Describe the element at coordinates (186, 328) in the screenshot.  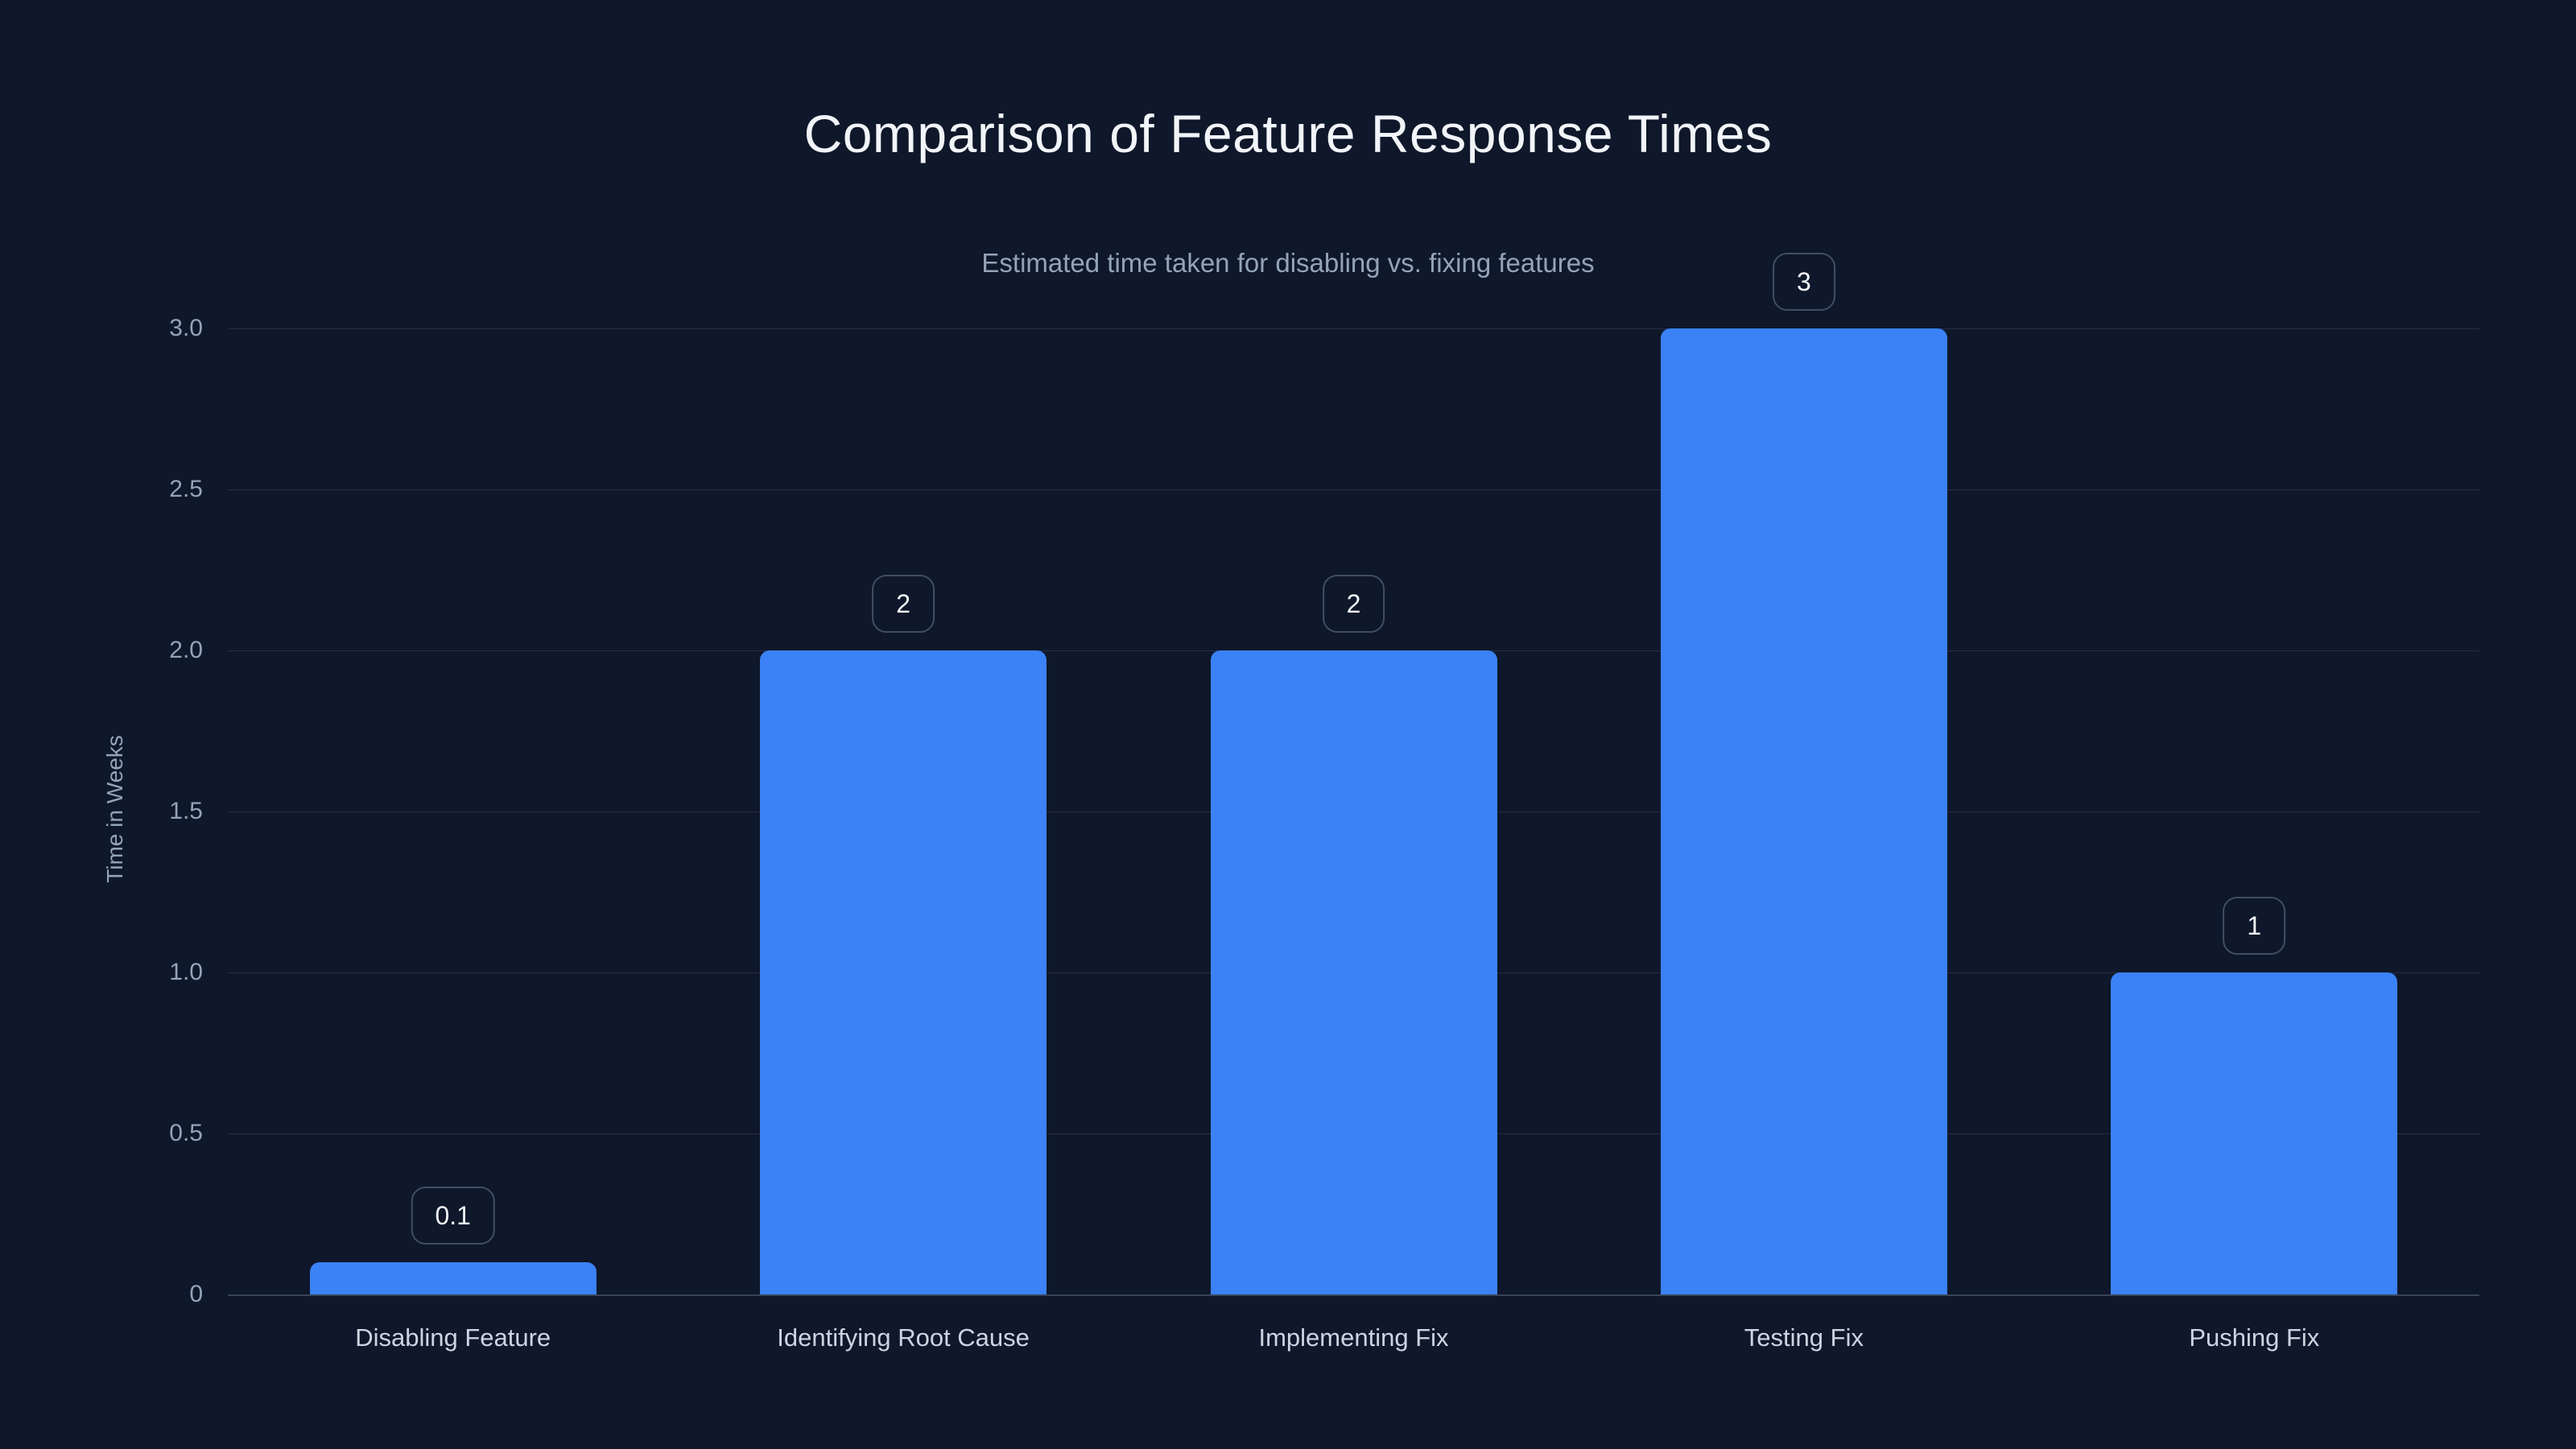
I see `y-tick-label: 3.0` at that location.